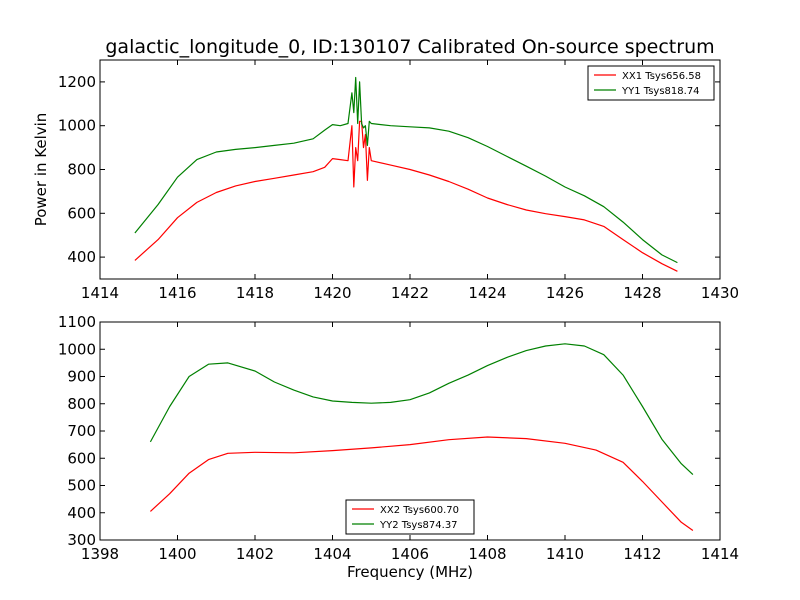 This screenshot has width=800, height=600. What do you see at coordinates (255, 554) in the screenshot?
I see `x-tick-label: 1402` at bounding box center [255, 554].